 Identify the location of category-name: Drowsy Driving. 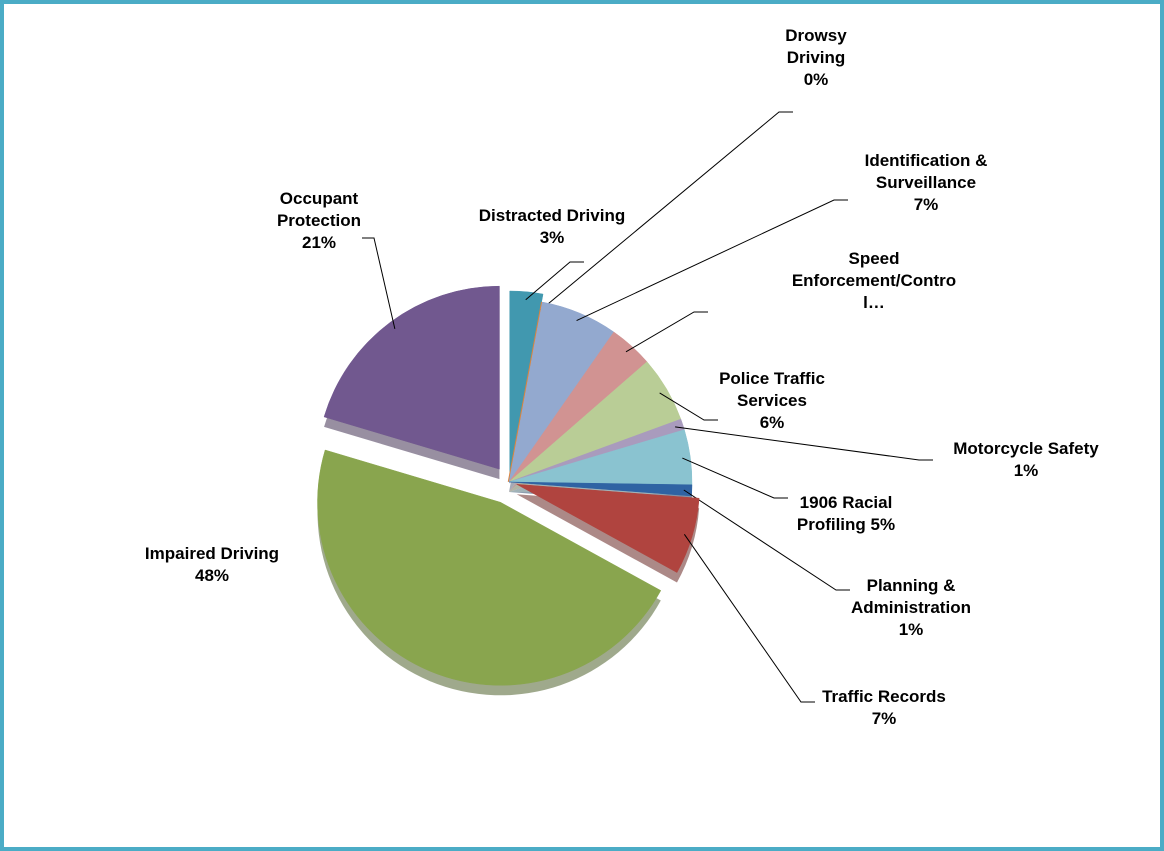
(816, 46).